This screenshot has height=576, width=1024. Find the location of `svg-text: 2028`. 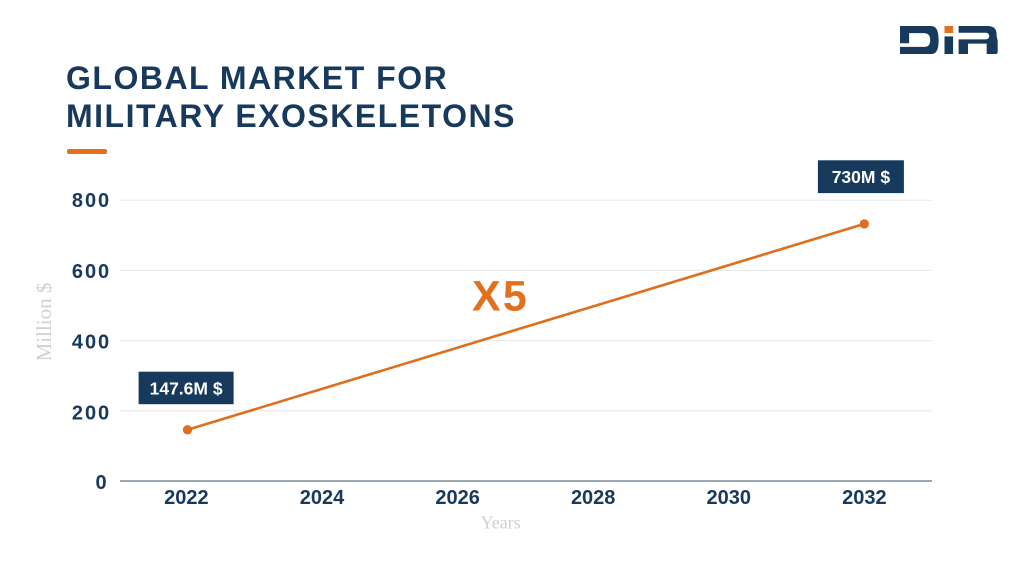

svg-text: 2028 is located at coordinates (593, 498).